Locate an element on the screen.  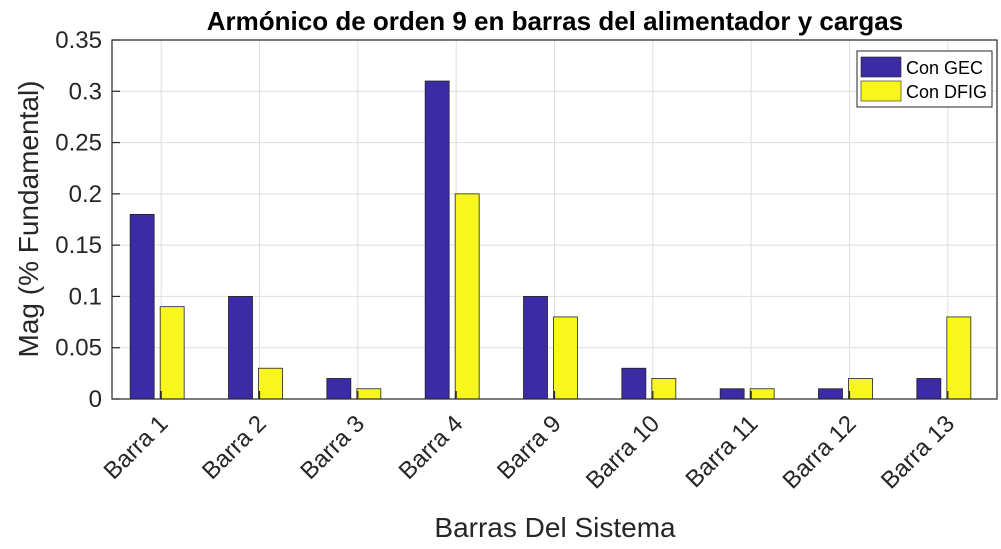
y-tick-label: 0.25 is located at coordinates (78, 143).